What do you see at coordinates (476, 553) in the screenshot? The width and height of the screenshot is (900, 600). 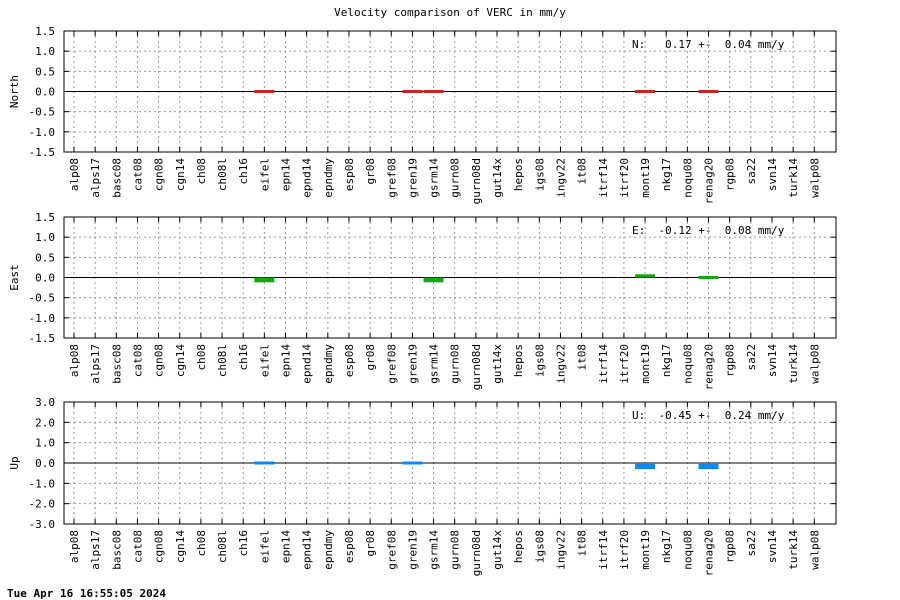 I see `x-tick-label: gurn08d` at bounding box center [476, 553].